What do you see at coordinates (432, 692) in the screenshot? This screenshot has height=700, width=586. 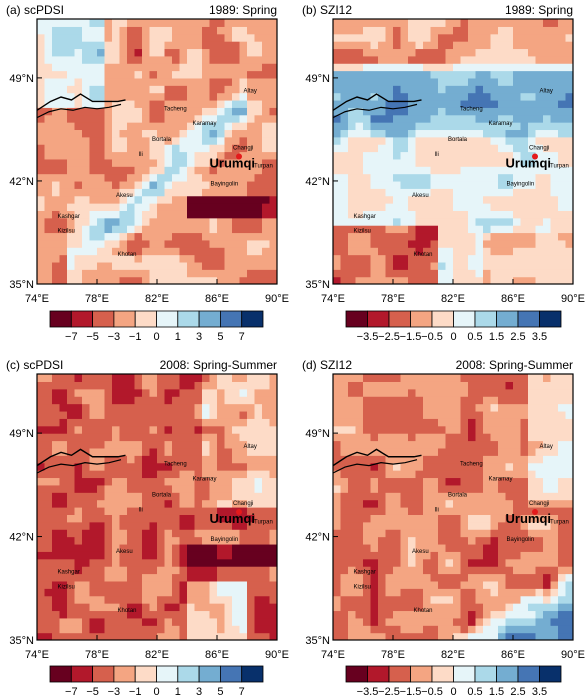 I see `colorbar-label: −0.5` at bounding box center [432, 692].